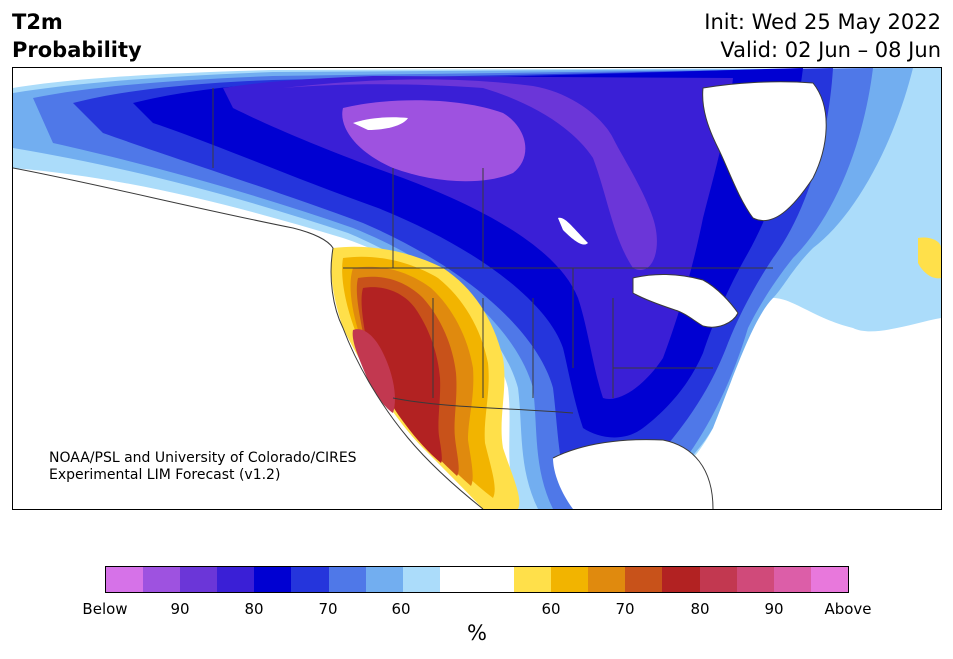  Describe the element at coordinates (822, 22) in the screenshot. I see `init-date: Init: Wed 25 May 2022` at that location.